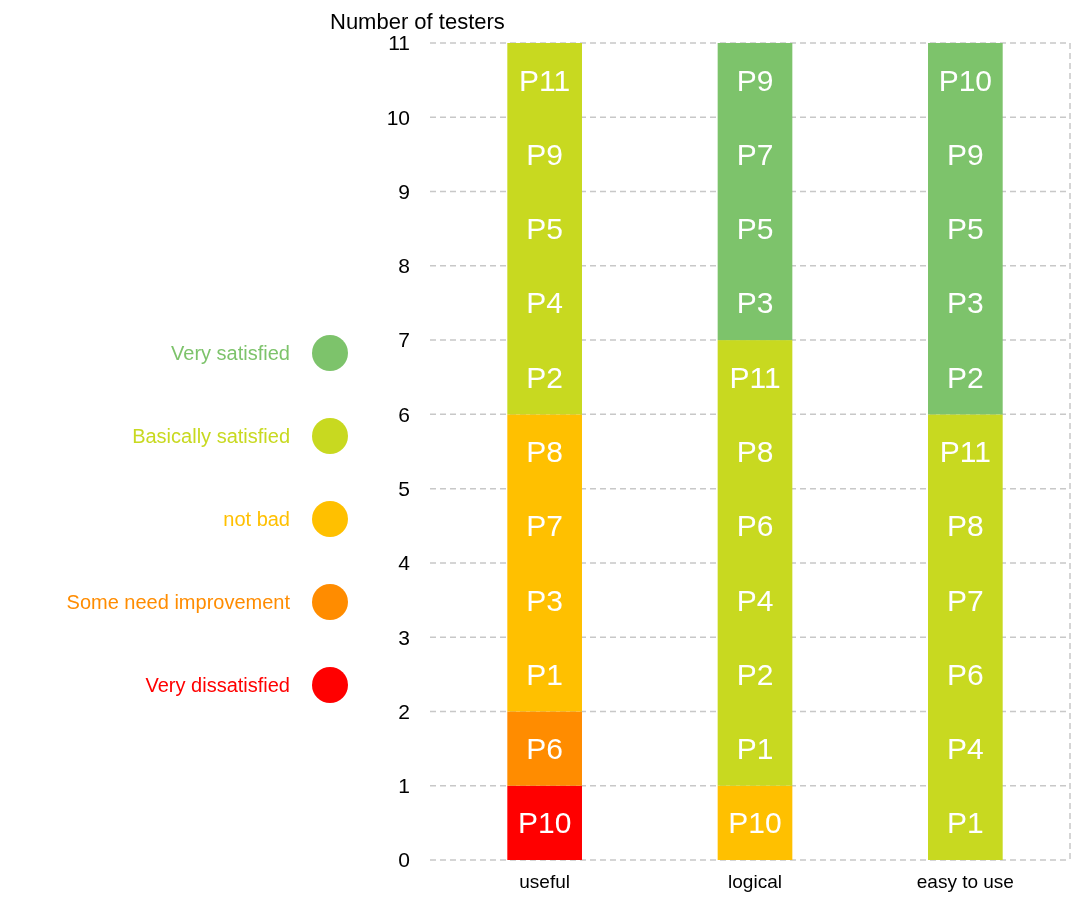 The height and width of the screenshot is (899, 1081). I want to click on y-tick-label: 5, so click(404, 488).